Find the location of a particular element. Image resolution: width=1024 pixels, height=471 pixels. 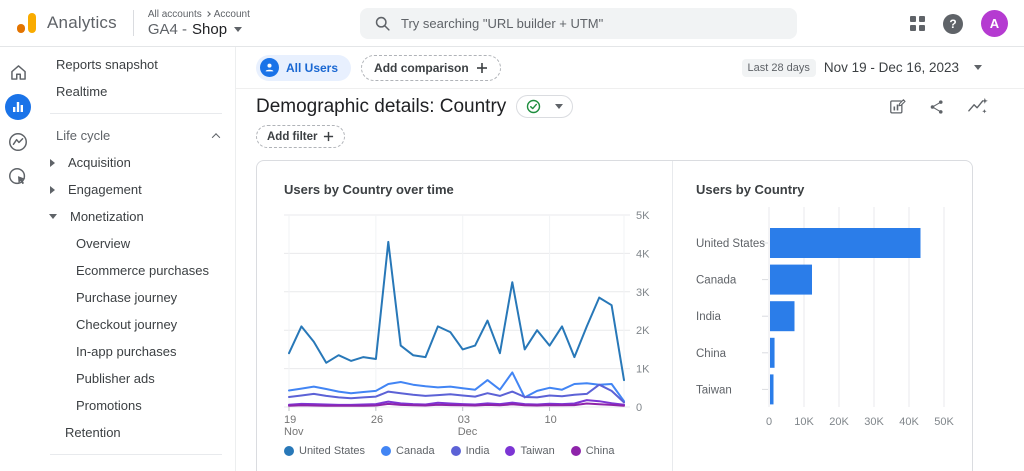

svg-text: Nov is located at coordinates (294, 432).